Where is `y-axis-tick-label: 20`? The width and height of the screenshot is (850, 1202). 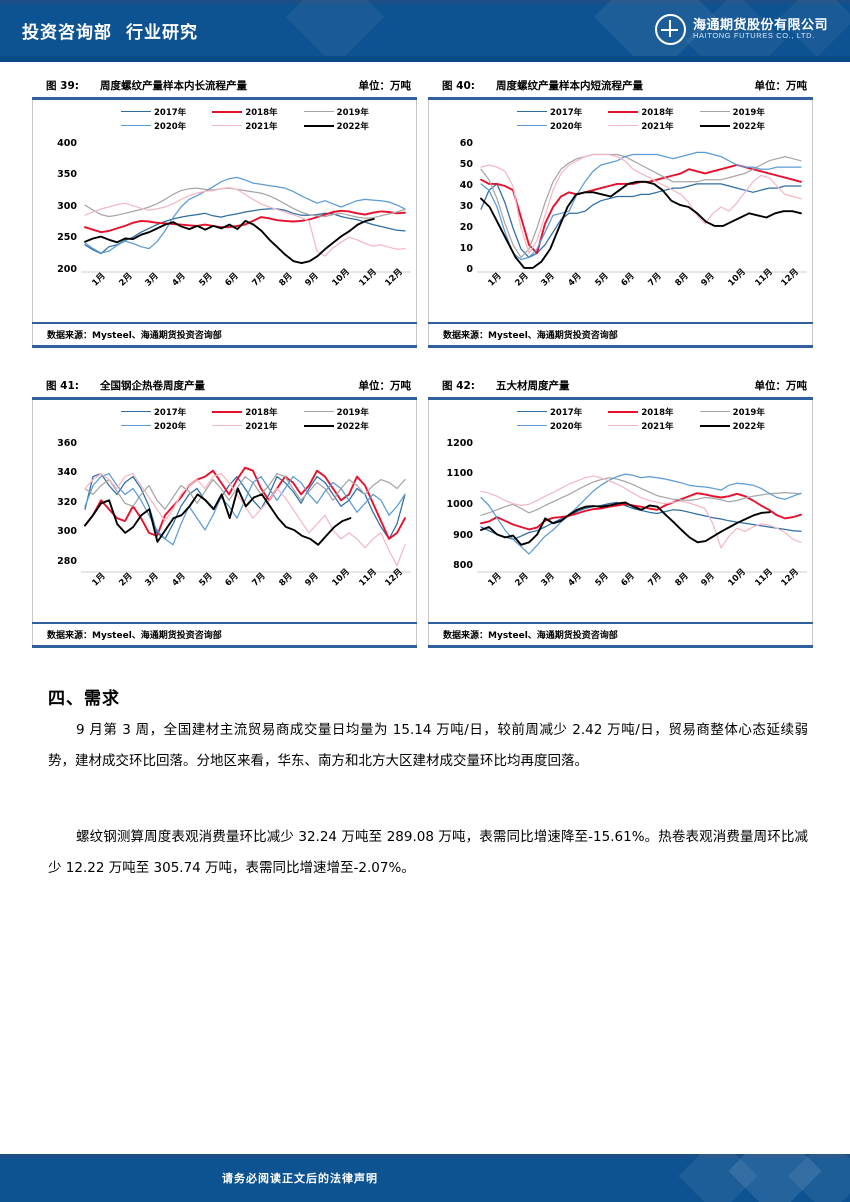 y-axis-tick-label: 20 is located at coordinates (466, 227).